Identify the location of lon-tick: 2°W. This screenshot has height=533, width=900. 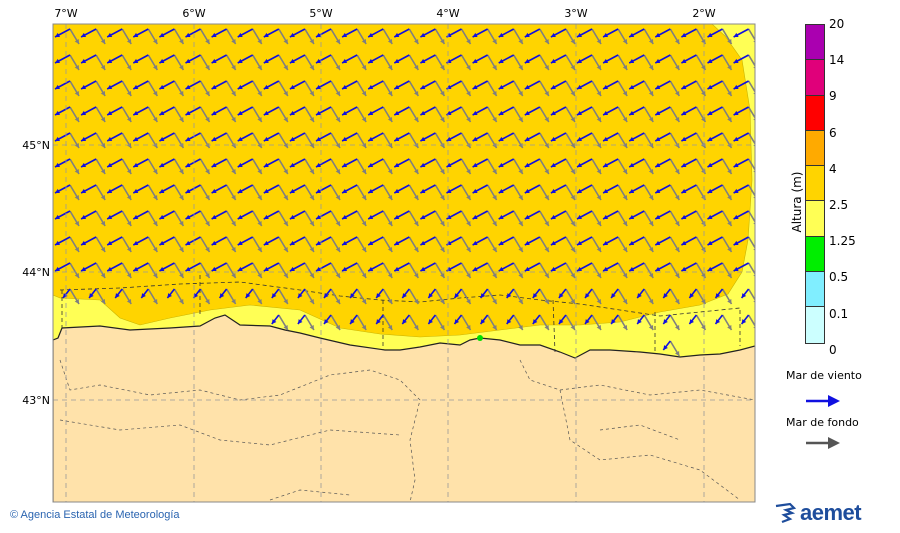
(703, 13).